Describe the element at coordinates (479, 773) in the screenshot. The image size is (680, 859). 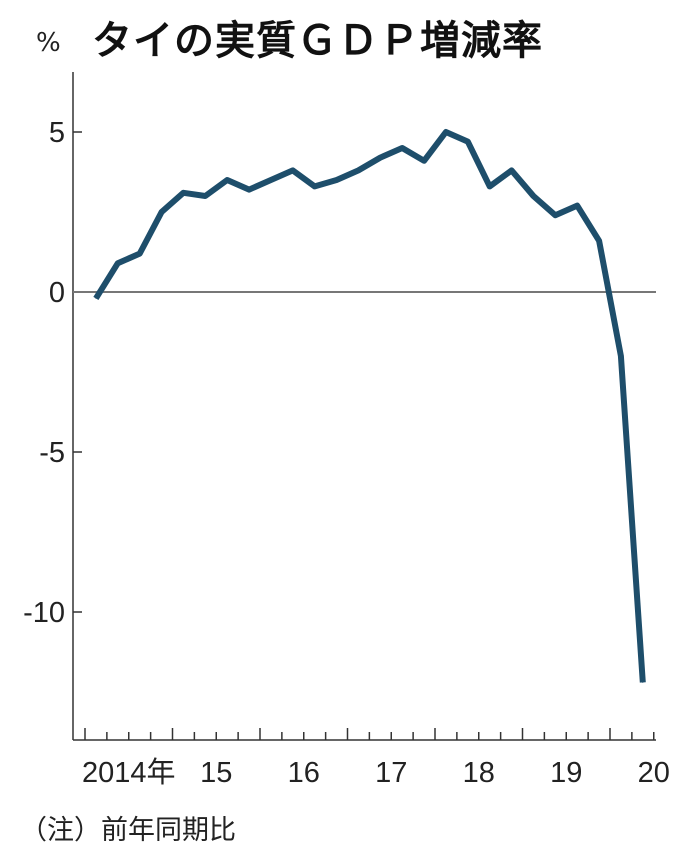
I see `x-tick-label: 18` at that location.